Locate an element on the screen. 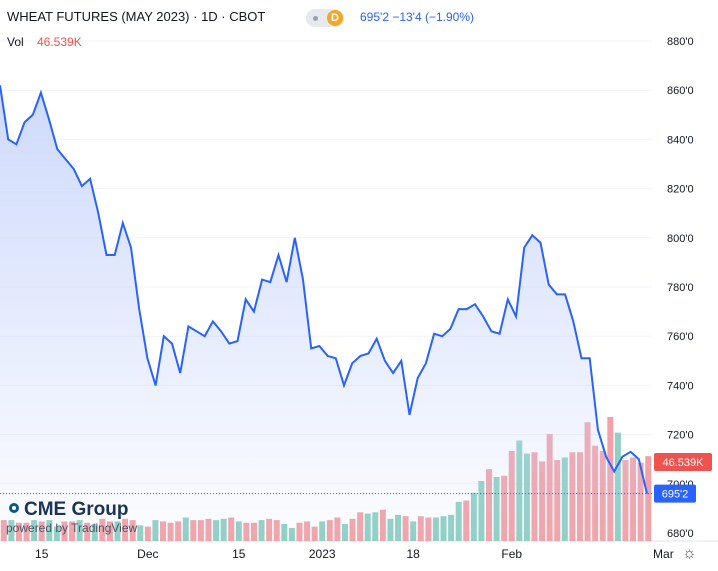 The width and height of the screenshot is (718, 571). x-tick-label: Mar is located at coordinates (663, 554).